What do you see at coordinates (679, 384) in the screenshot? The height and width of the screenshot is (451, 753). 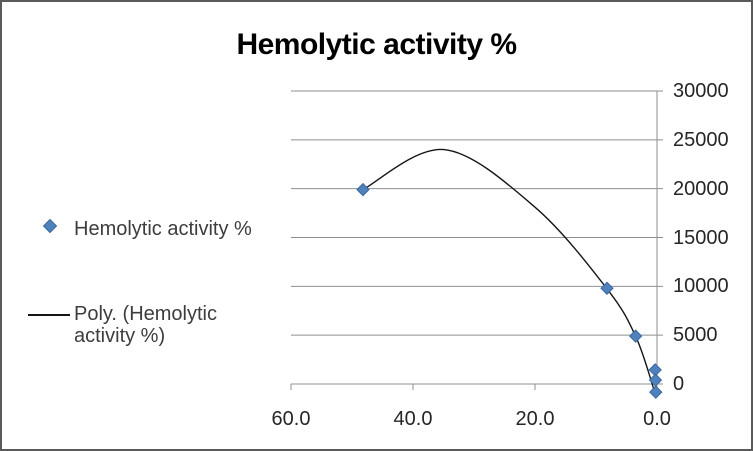 I see `y-axis-tick-label: 0` at bounding box center [679, 384].